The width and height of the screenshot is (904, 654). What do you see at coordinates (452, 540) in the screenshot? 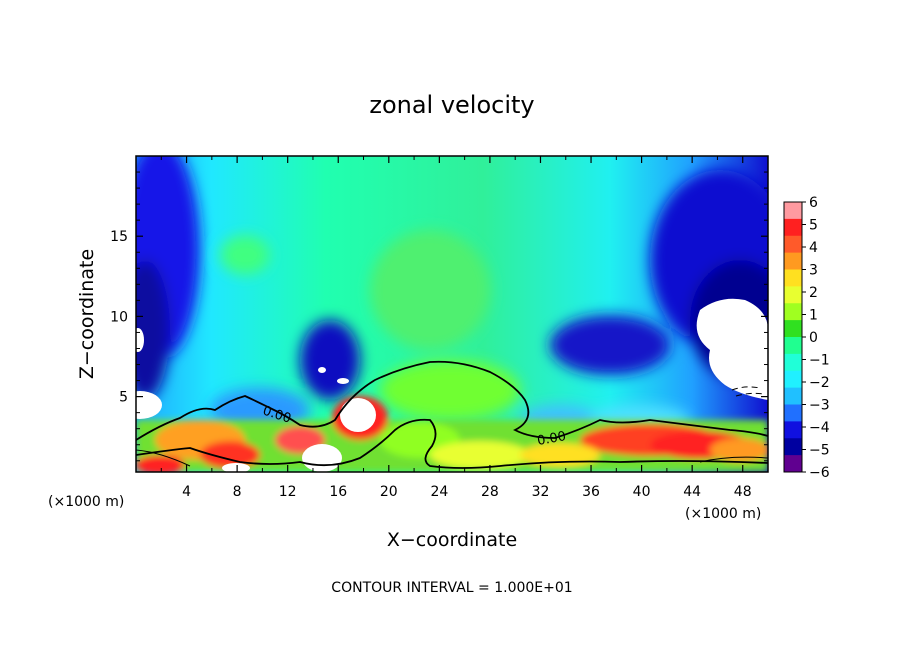
I see `x-axis-label: X−coordinate` at bounding box center [452, 540].